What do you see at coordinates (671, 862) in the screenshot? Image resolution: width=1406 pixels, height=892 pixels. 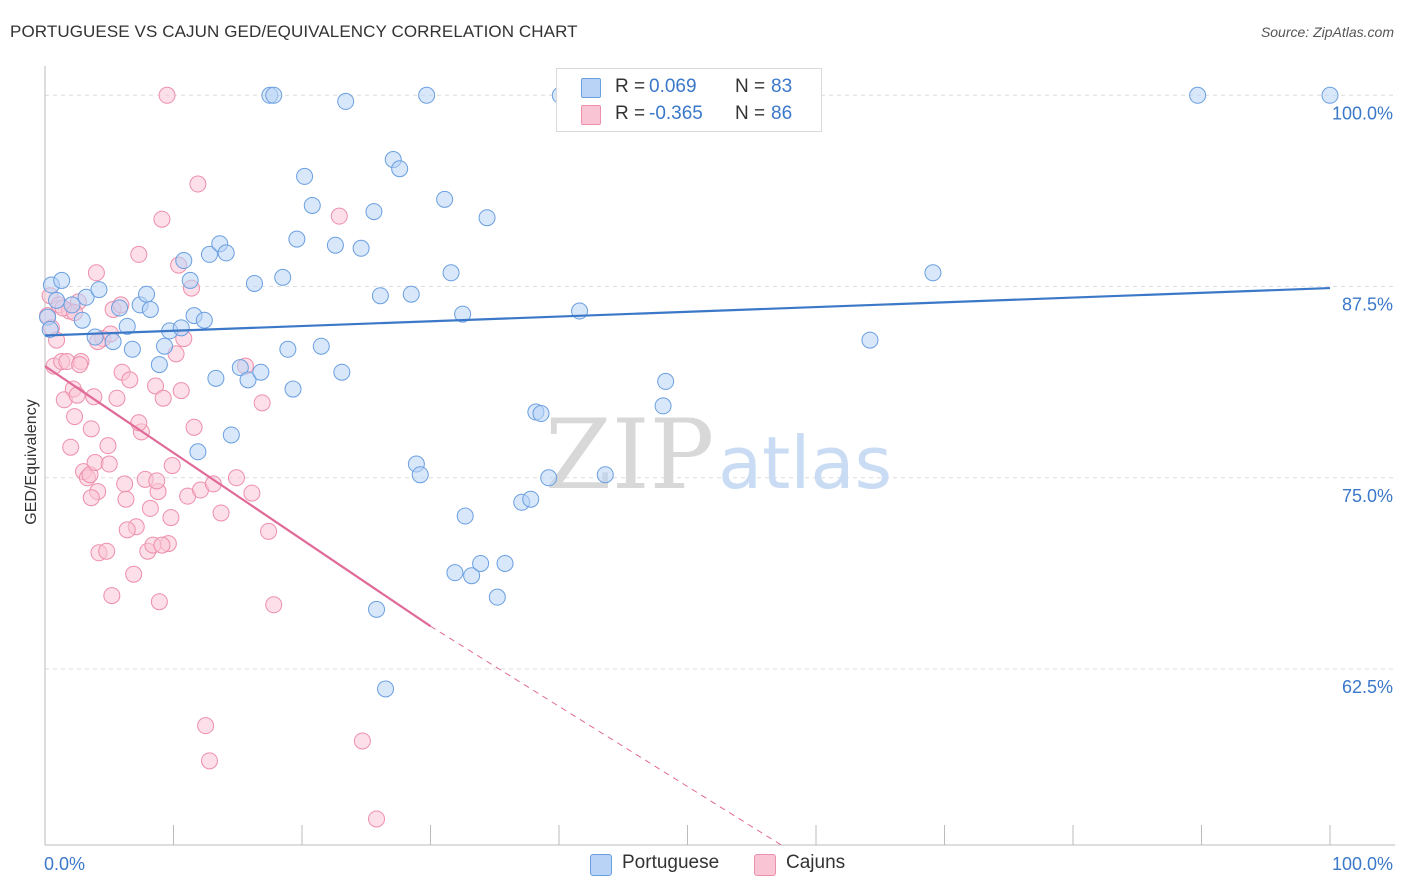 I see `legend-label-portuguese: Portuguese` at bounding box center [671, 862].